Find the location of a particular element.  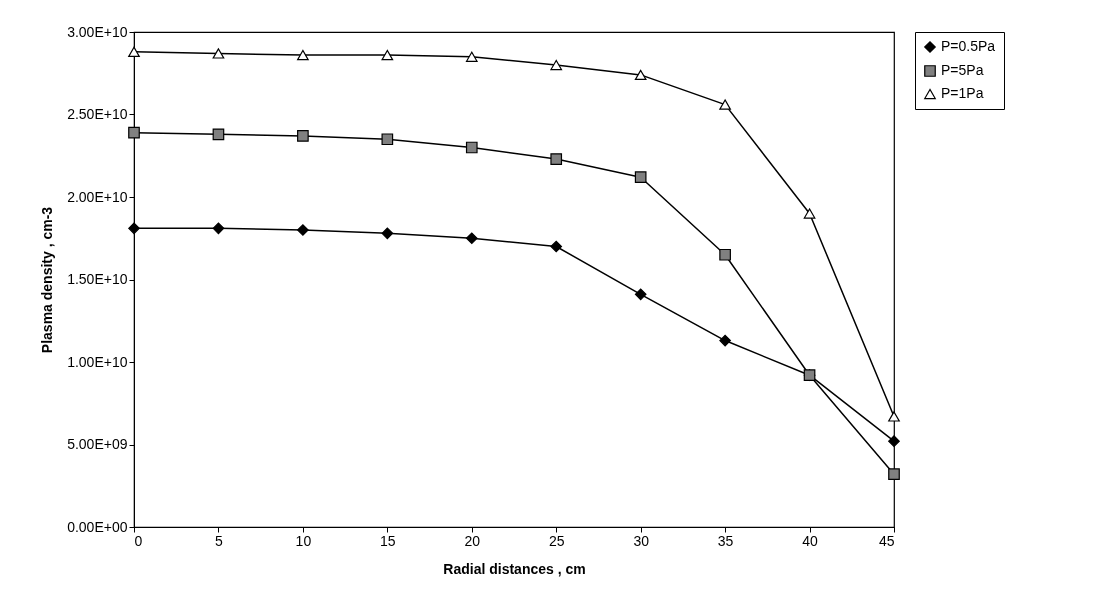

y-tick-label: 0.00E+00 is located at coordinates (97, 526).